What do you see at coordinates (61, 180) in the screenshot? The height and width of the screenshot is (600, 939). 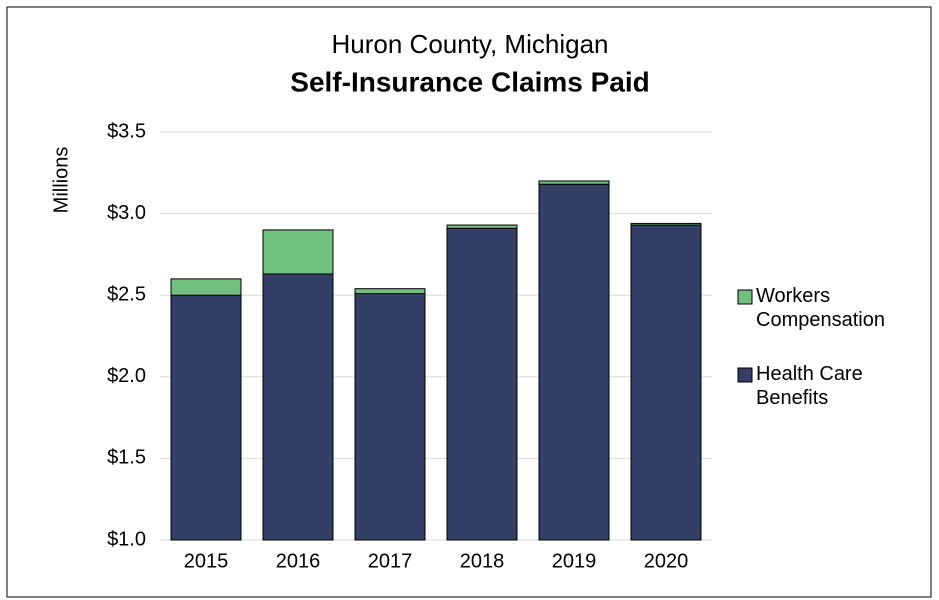 I see `y-axis-label: Millions` at bounding box center [61, 180].